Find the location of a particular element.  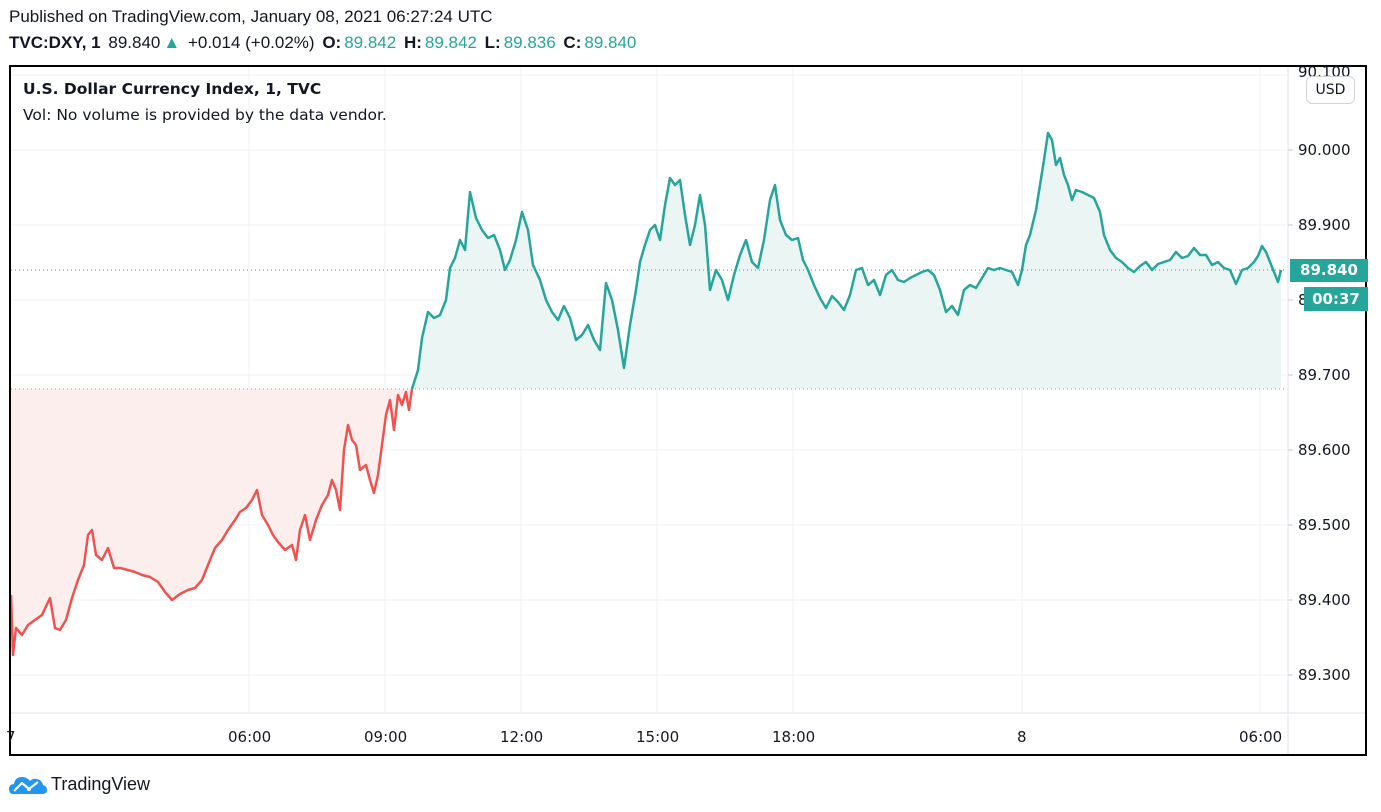

symbol-label: TVC:DXY, 1 is located at coordinates (55, 42).